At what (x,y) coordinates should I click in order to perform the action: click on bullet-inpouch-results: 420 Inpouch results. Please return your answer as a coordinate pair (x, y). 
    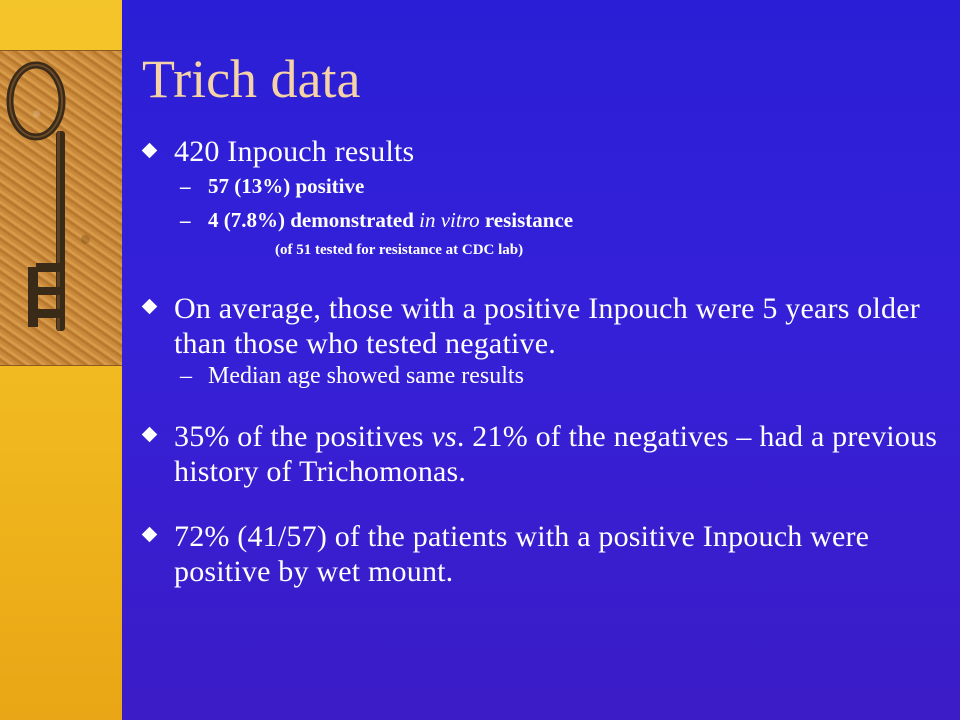
    Looking at the image, I should click on (540, 152).